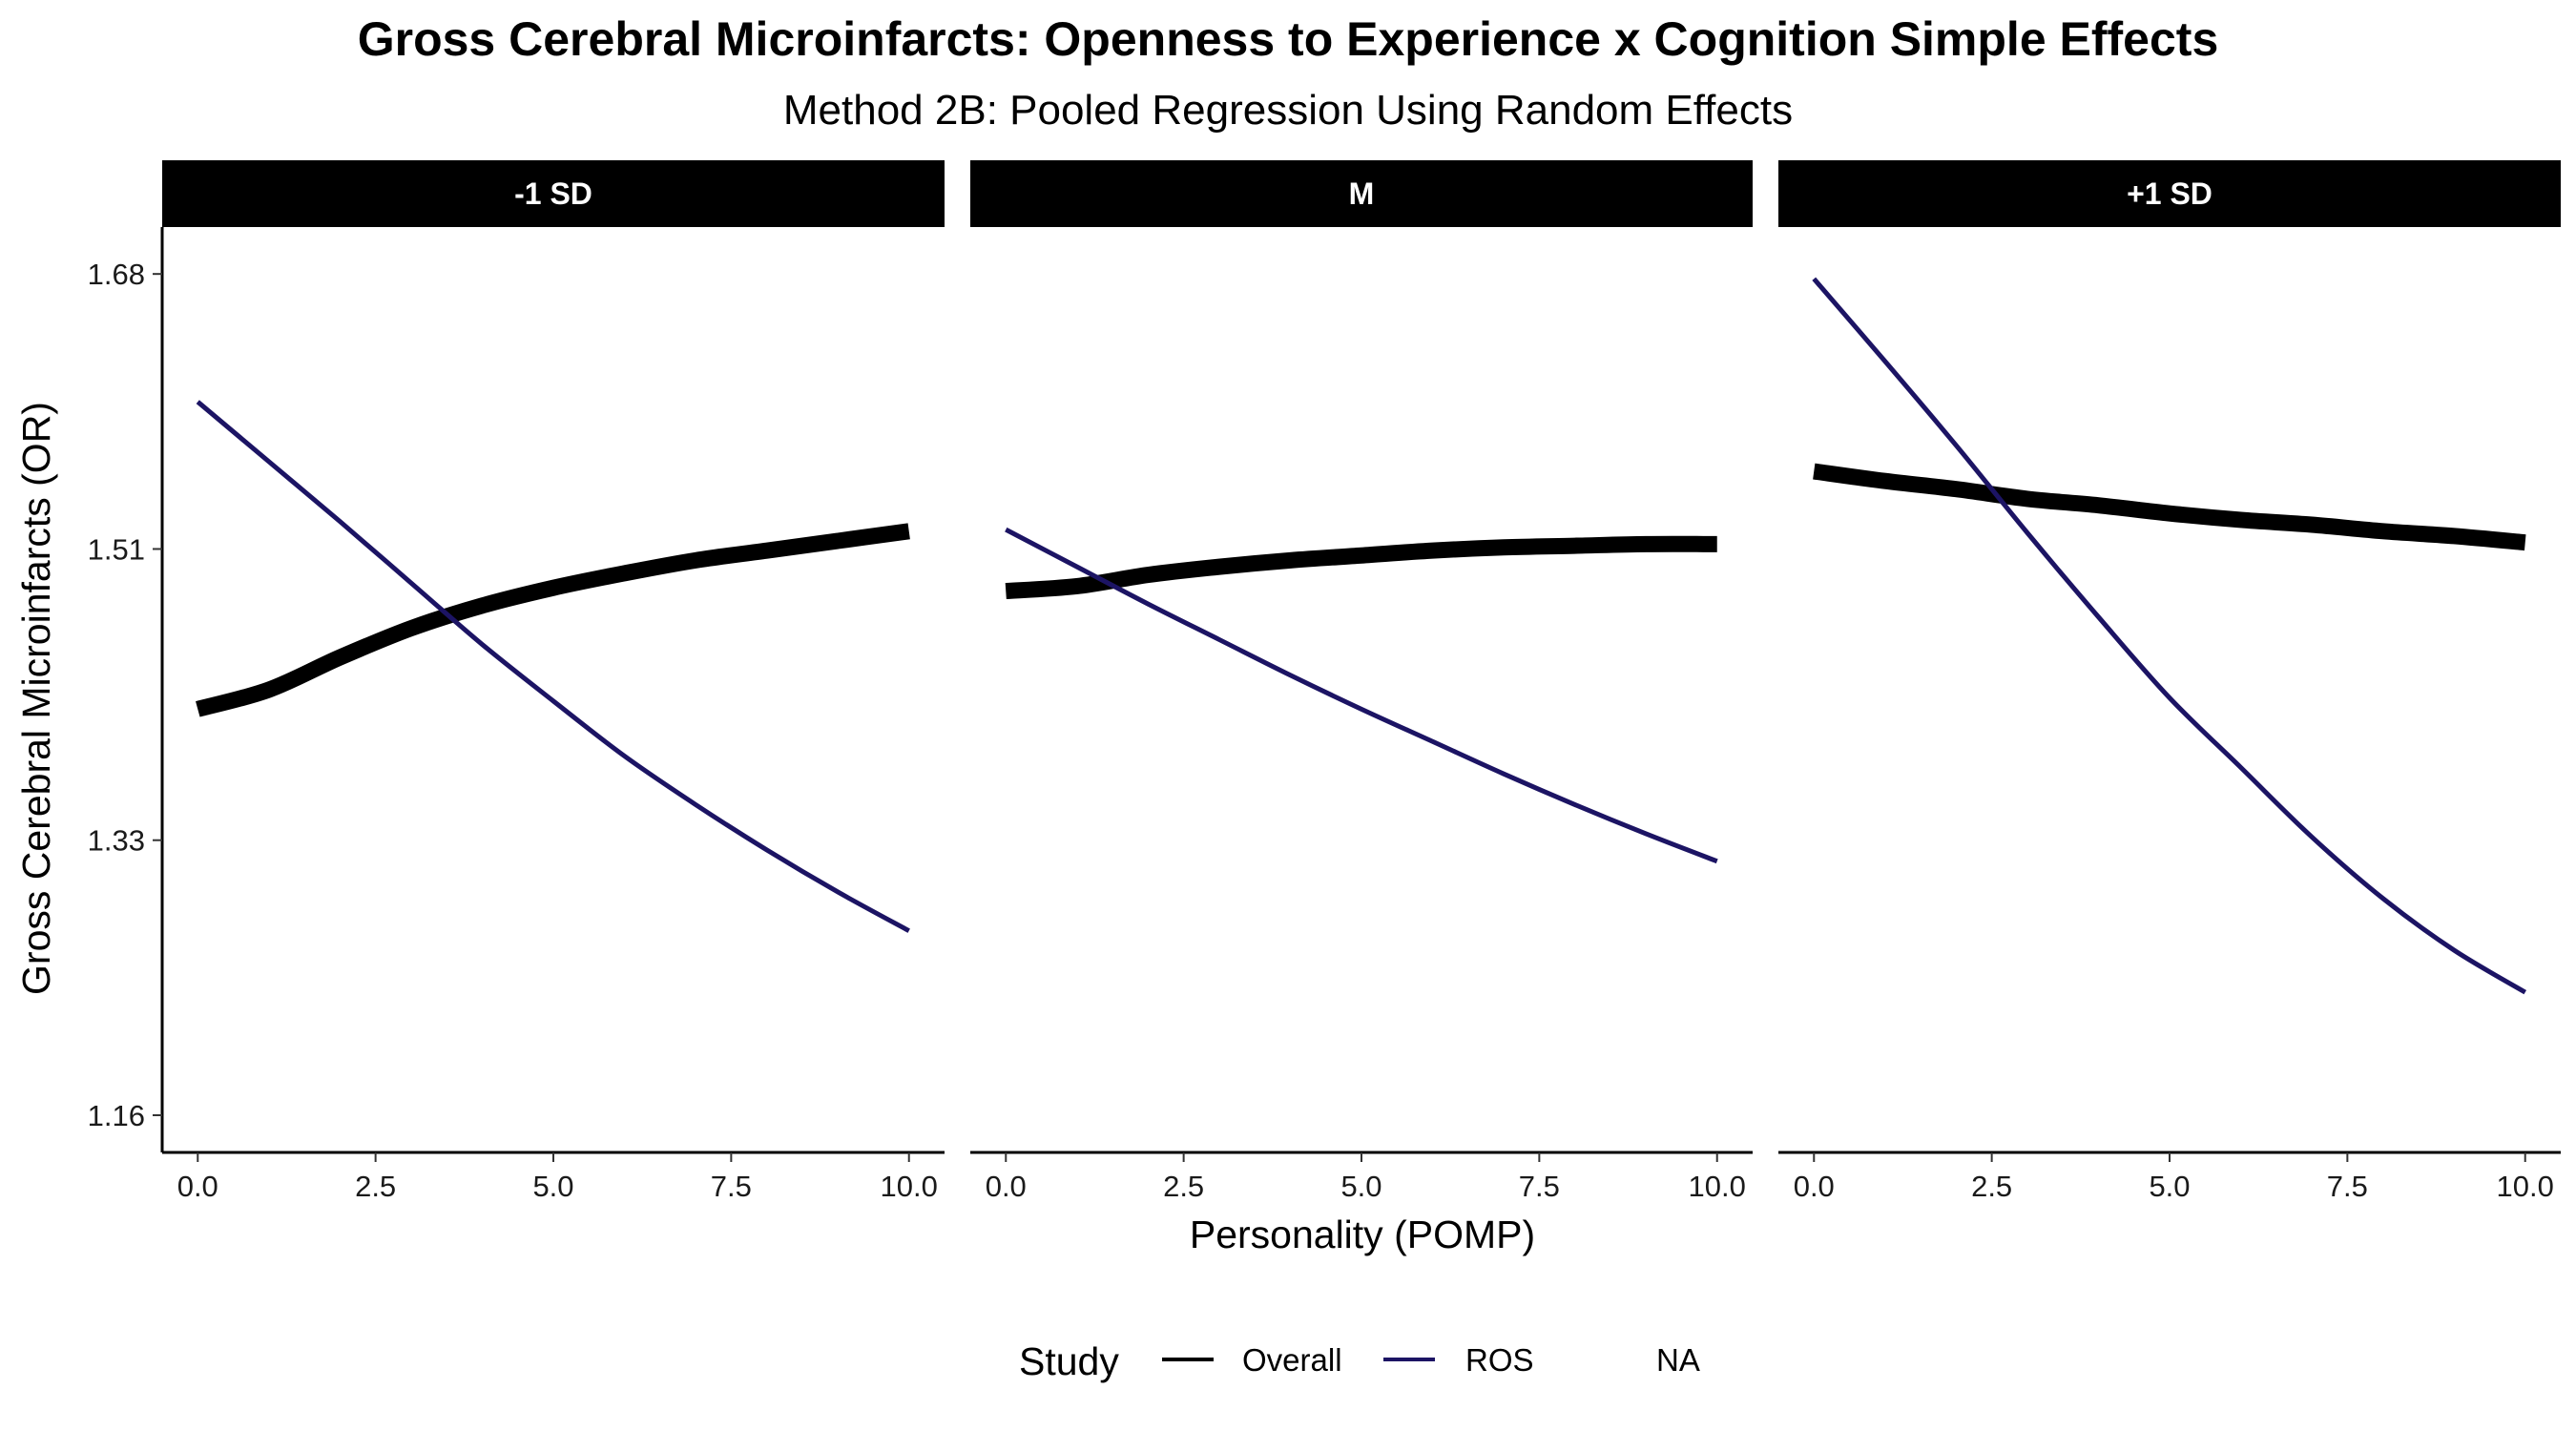  I want to click on y-tick-label: 1.68, so click(116, 274).